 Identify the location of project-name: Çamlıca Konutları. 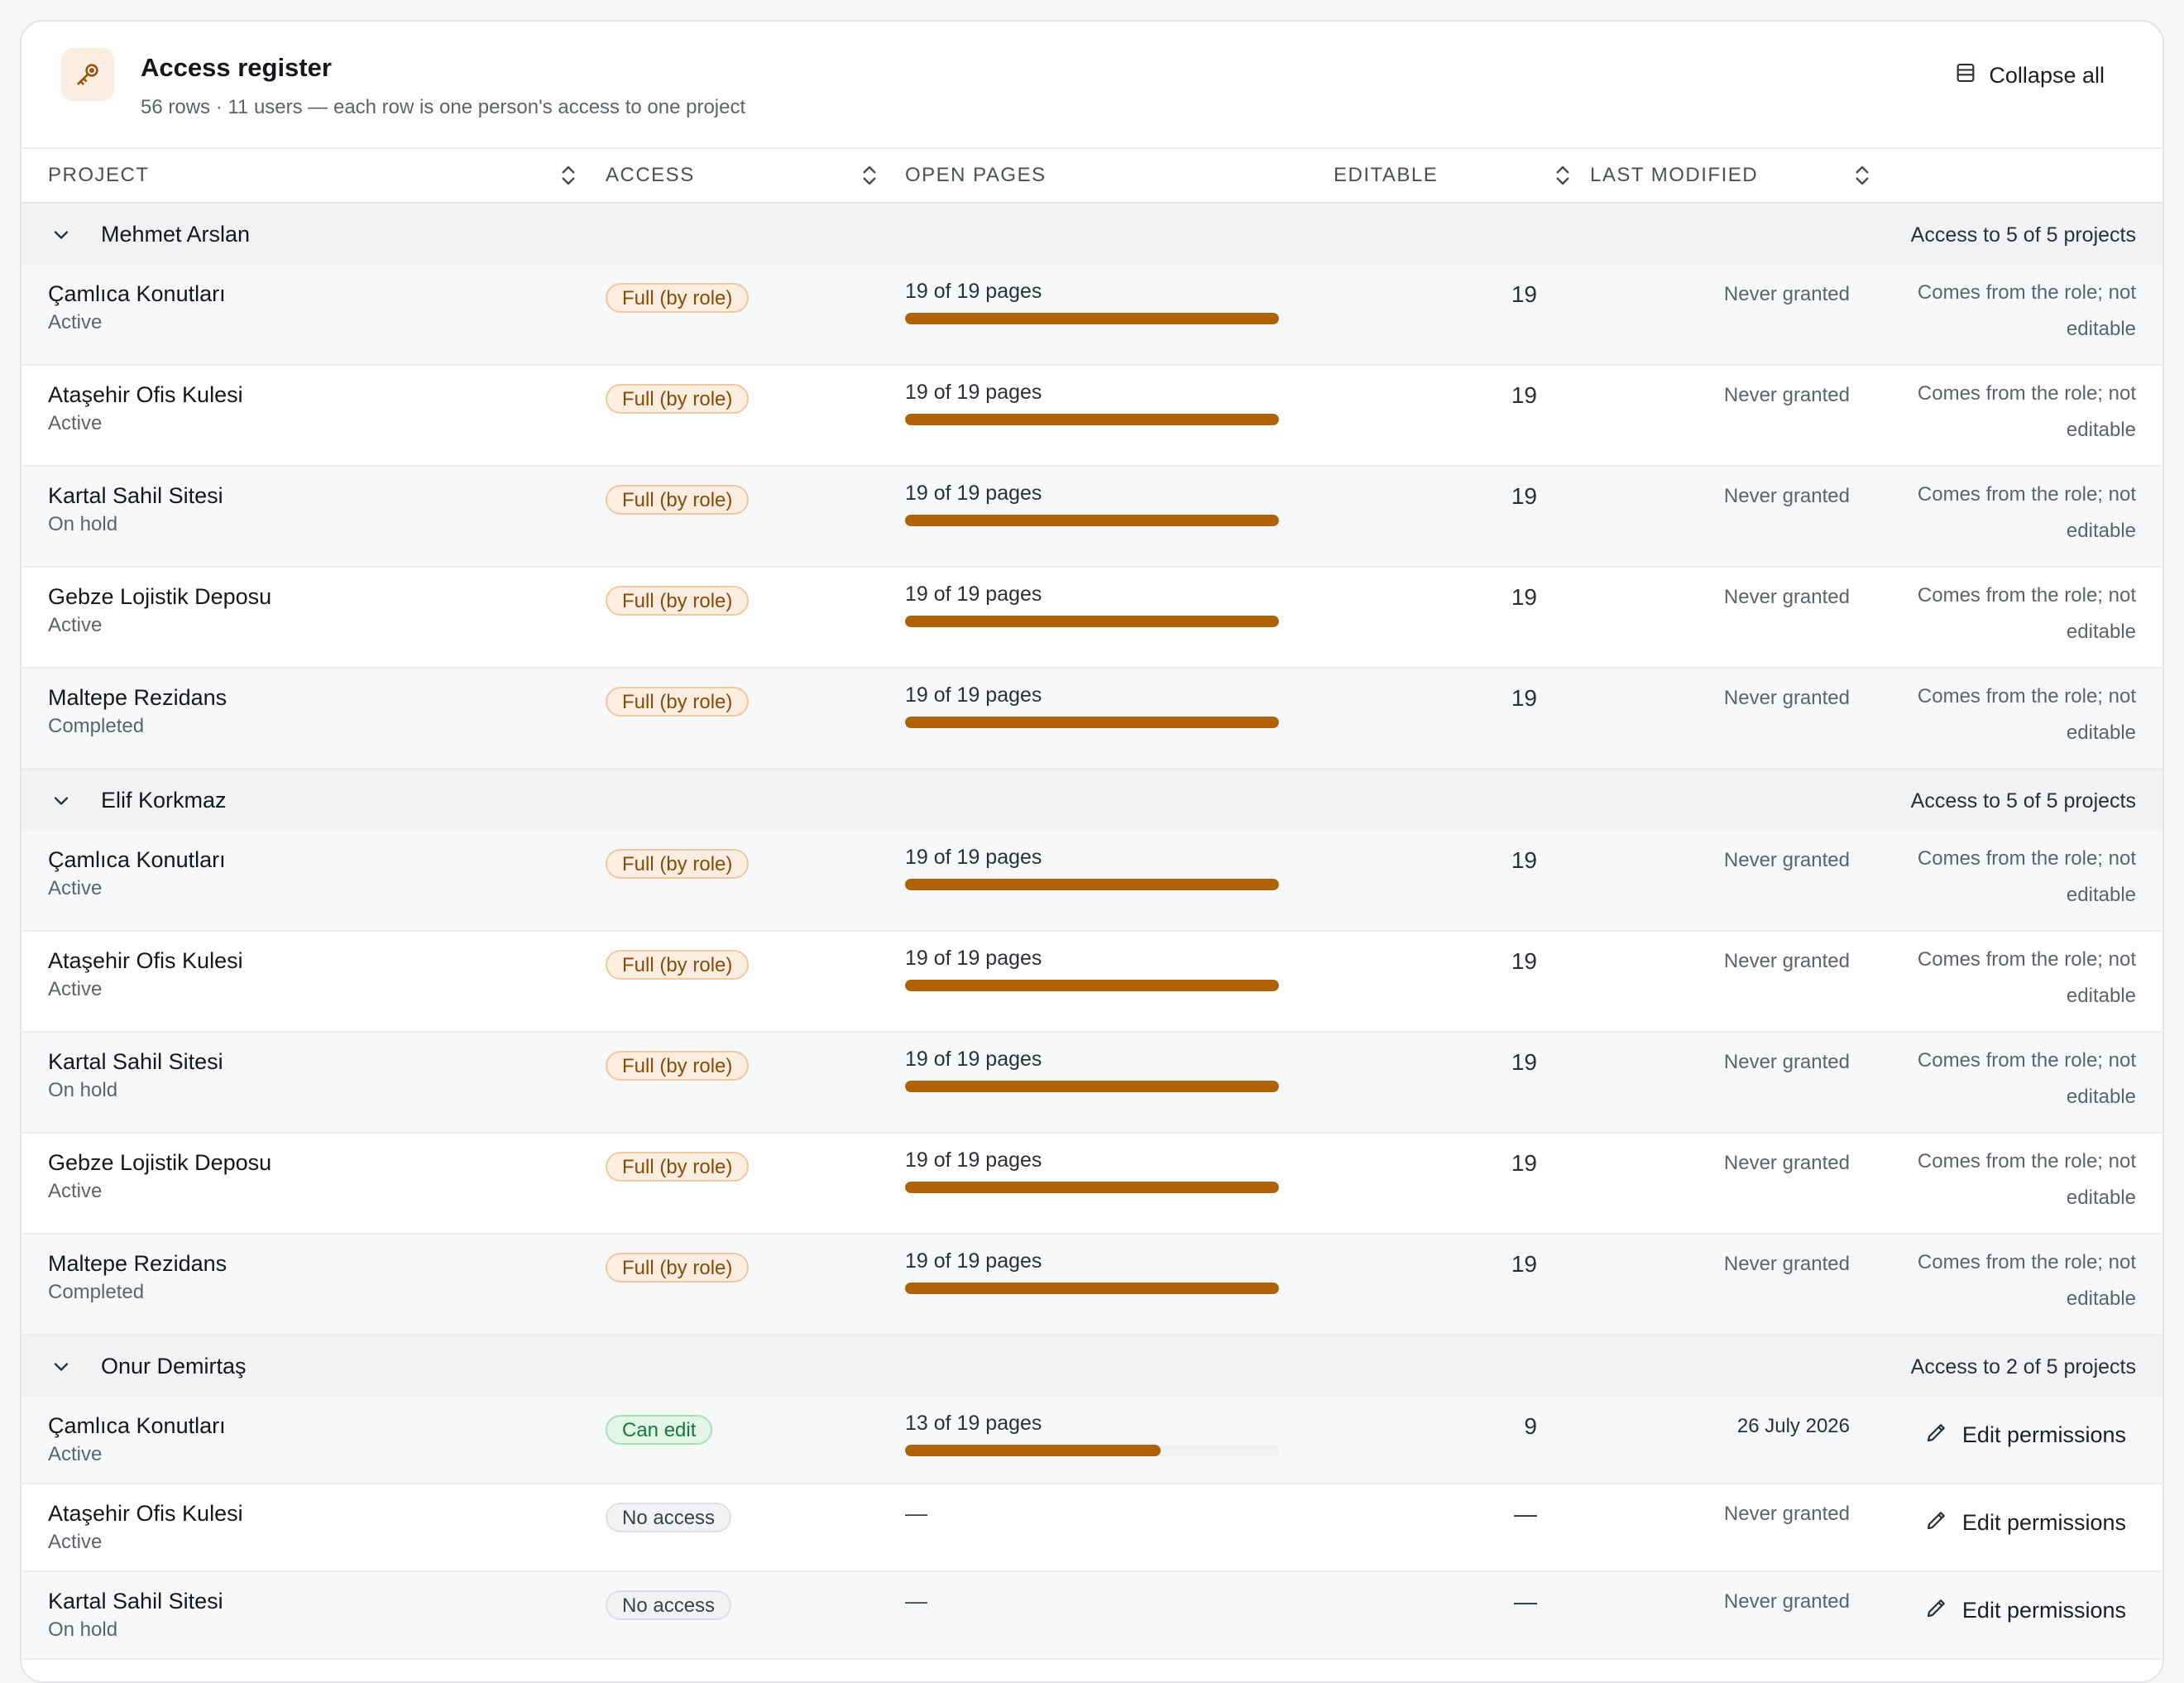
(137, 859).